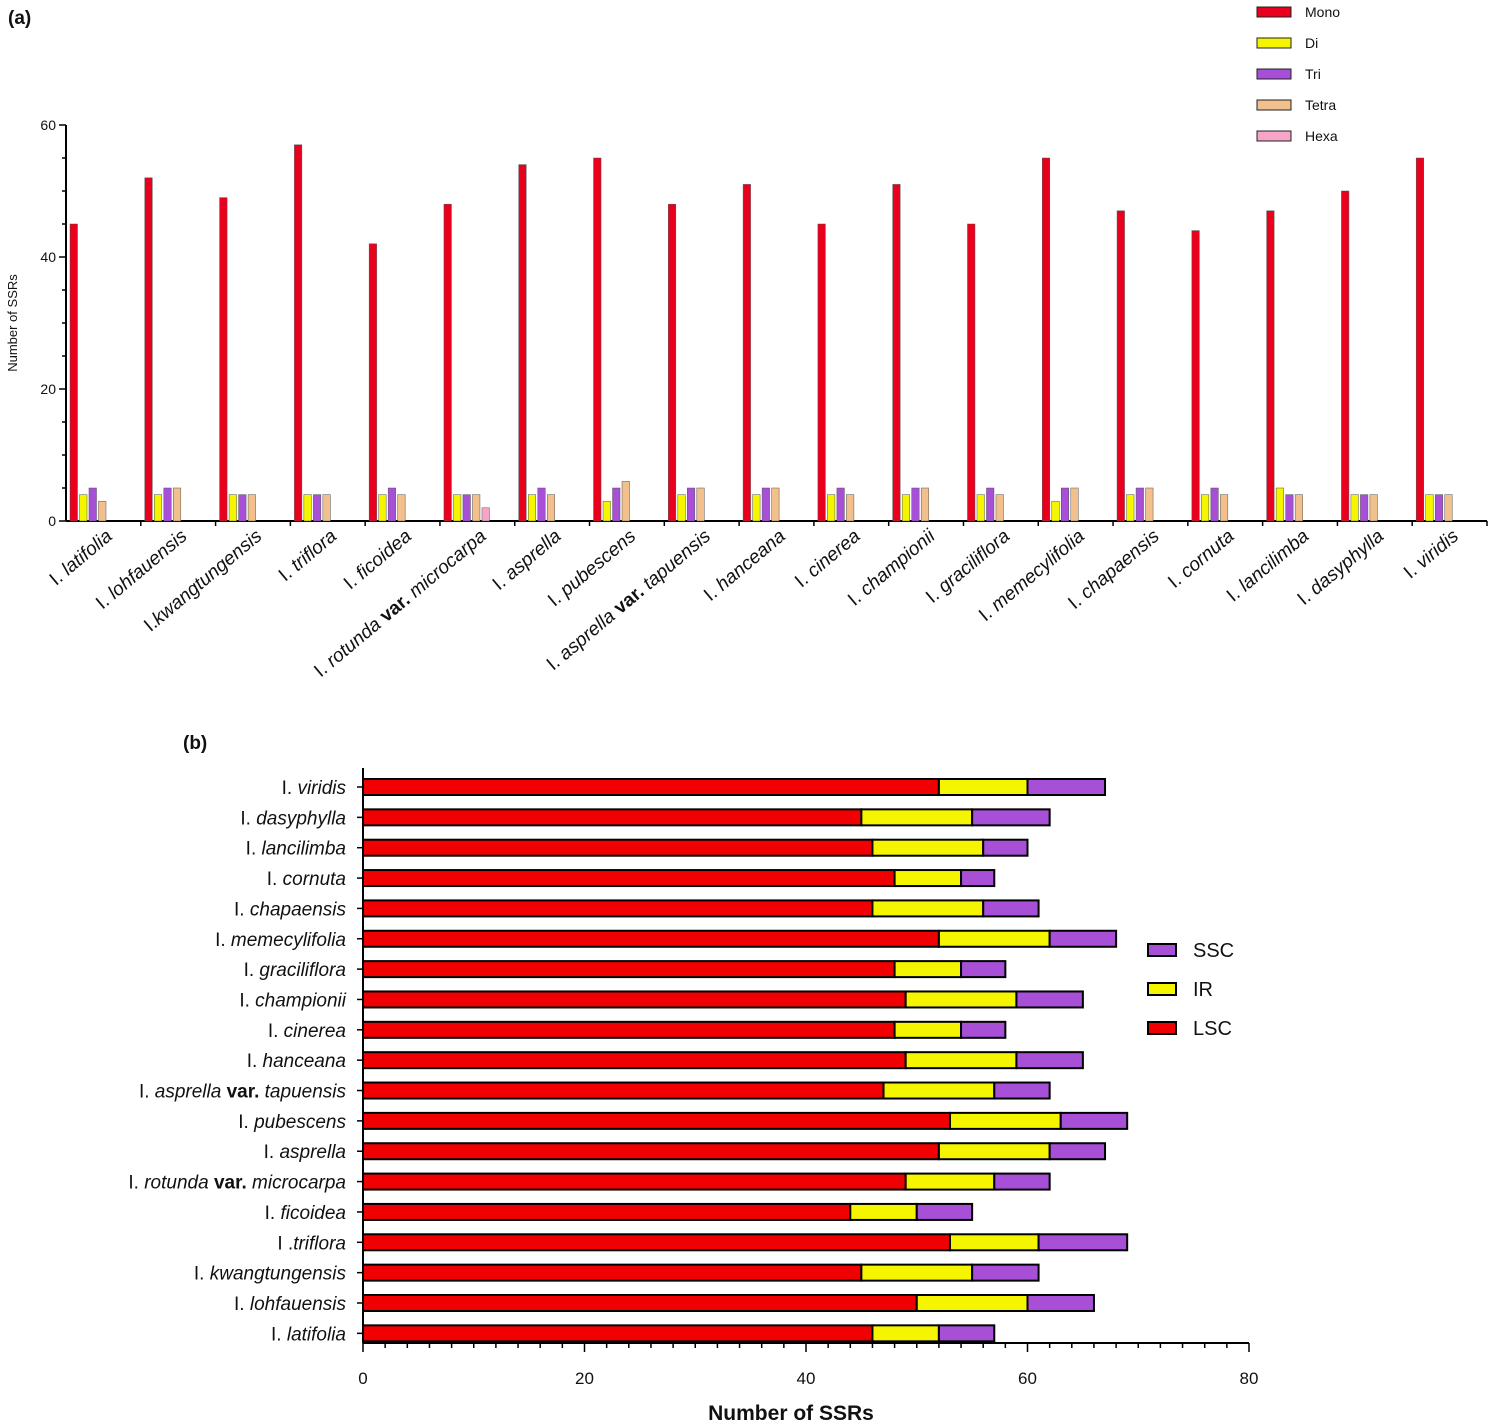 The height and width of the screenshot is (1427, 1493). Describe the element at coordinates (618, 1333) in the screenshot. I see `bar-lsc-latifolia` at that location.